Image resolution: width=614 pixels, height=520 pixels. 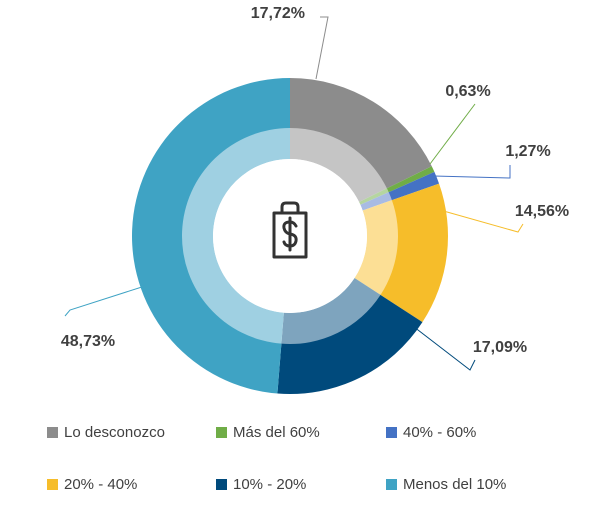 I want to click on outer-slice-lo-desconozco, so click(x=361, y=133).